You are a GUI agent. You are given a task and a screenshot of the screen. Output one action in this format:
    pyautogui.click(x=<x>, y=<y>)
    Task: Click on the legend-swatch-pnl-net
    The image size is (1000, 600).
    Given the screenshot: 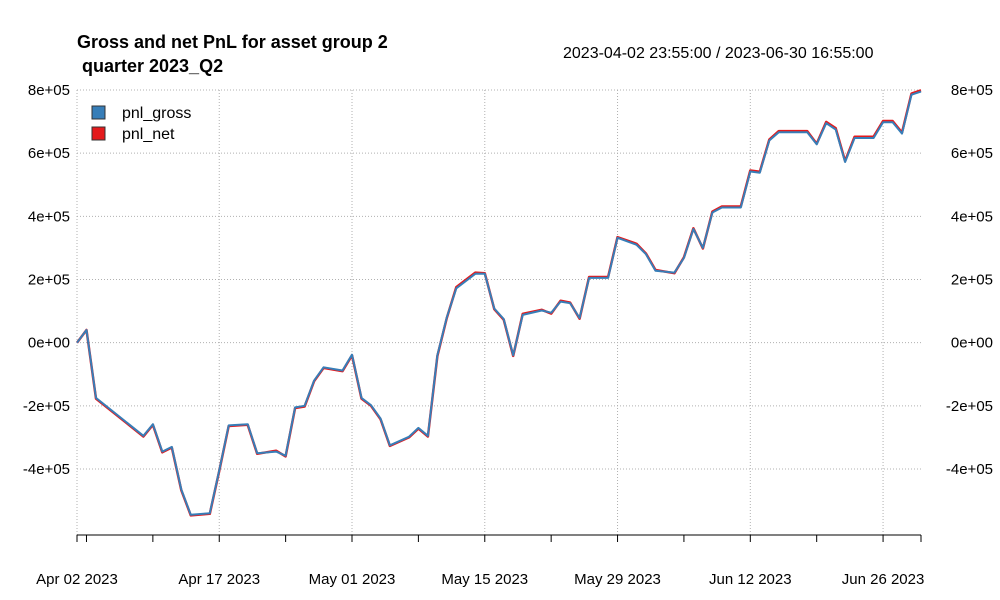 What is the action you would take?
    pyautogui.click(x=98, y=133)
    